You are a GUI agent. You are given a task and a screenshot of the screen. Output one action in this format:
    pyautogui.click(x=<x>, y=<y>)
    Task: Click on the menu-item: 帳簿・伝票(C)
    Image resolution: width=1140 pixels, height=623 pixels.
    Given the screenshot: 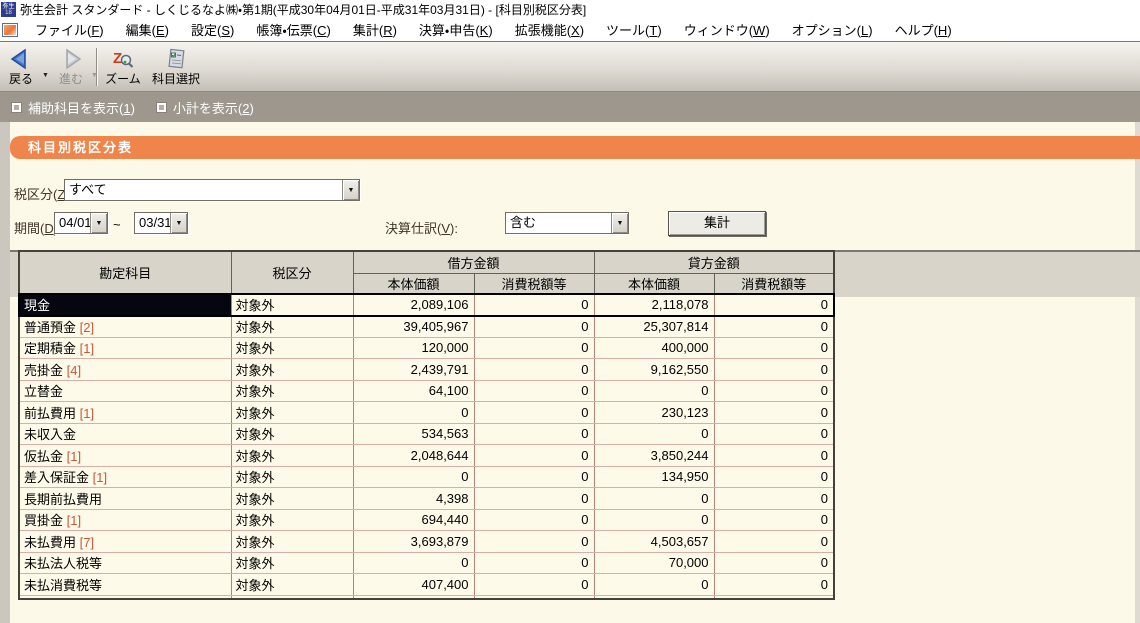 What is the action you would take?
    pyautogui.click(x=293, y=30)
    